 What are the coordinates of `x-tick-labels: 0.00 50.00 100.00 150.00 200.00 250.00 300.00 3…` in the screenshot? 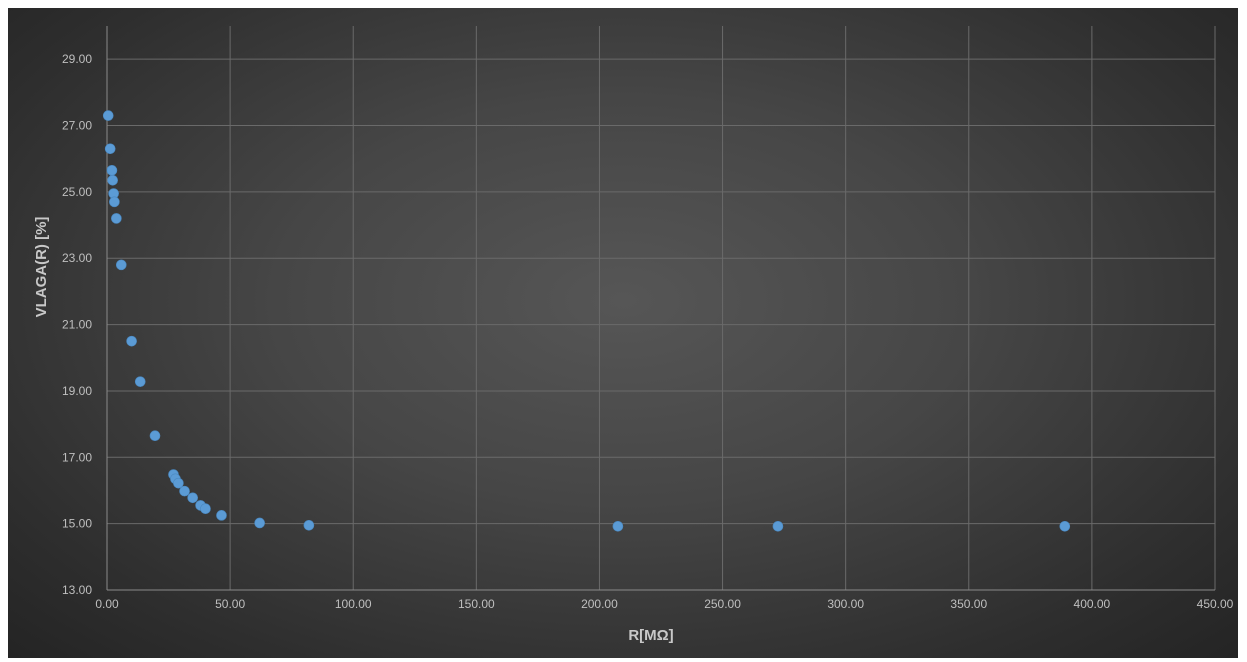 It's located at (664, 604).